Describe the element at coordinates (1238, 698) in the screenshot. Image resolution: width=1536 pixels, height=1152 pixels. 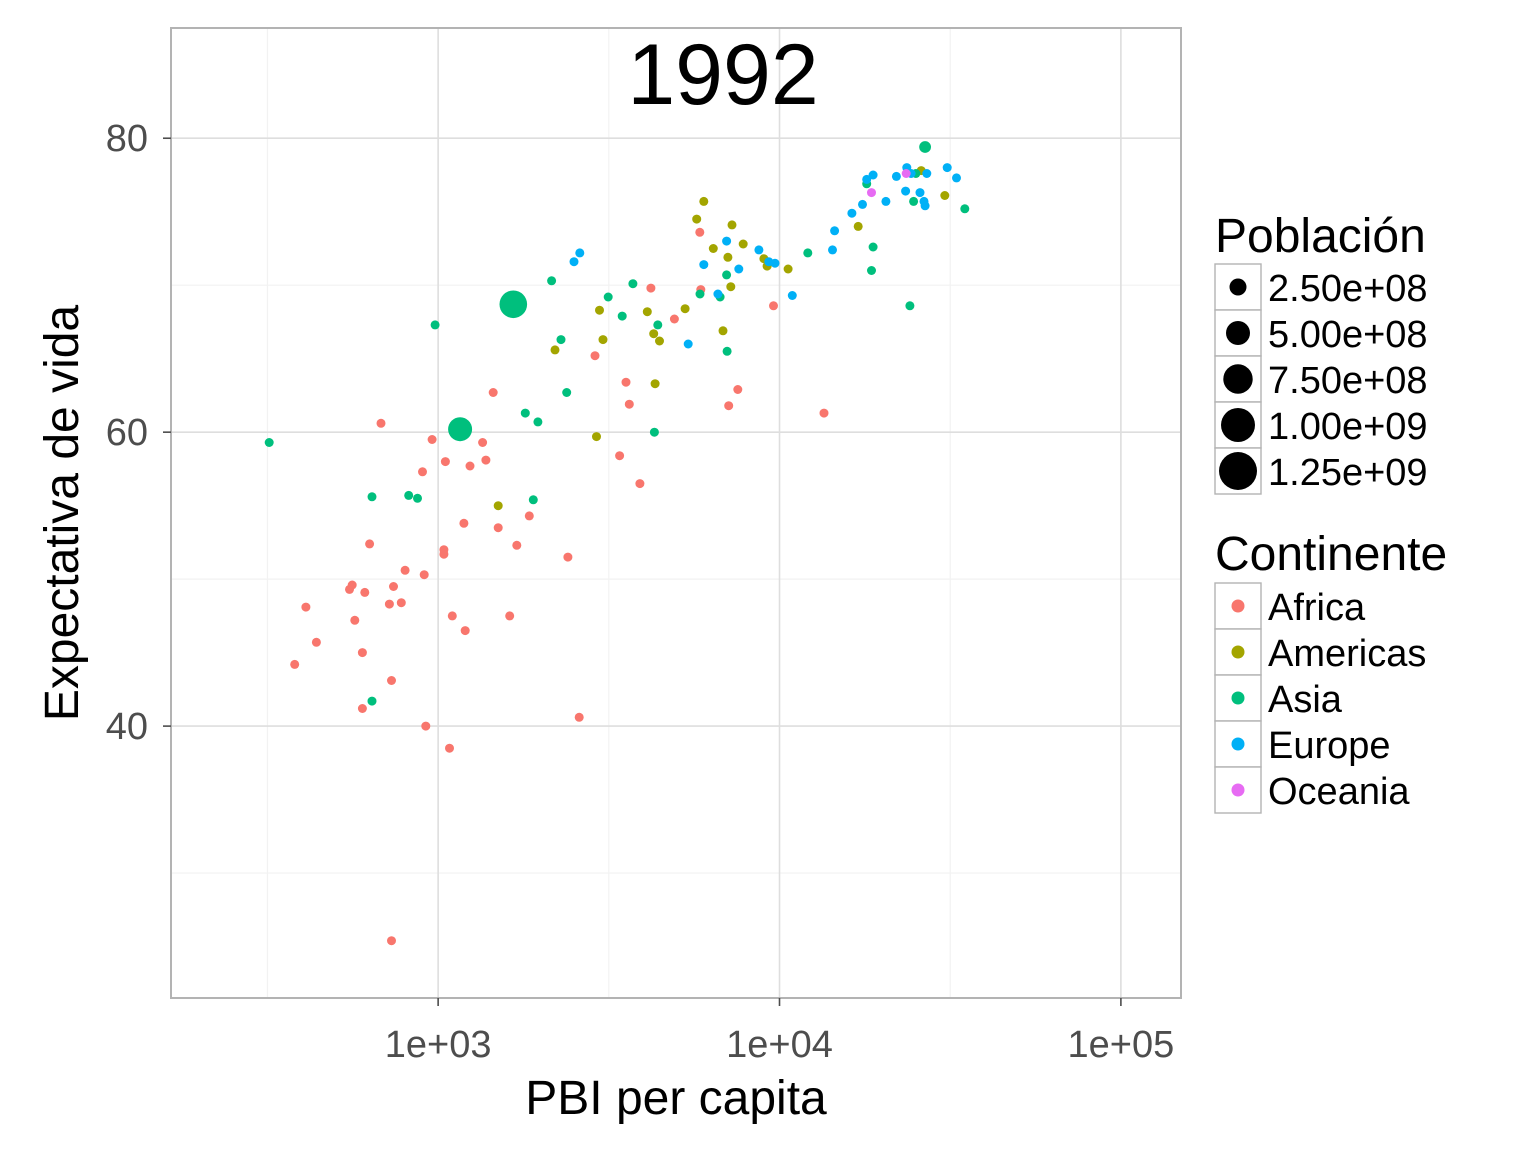
I see `color-legend-dot-asia` at that location.